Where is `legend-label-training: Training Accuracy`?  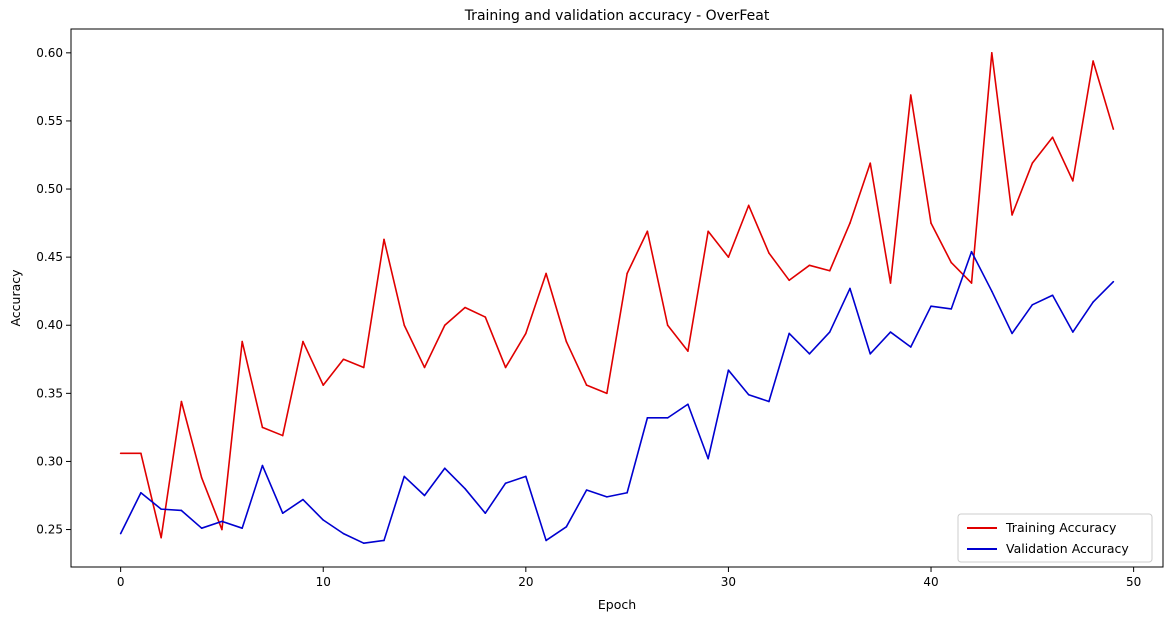
legend-label-training: Training Accuracy is located at coordinates (1061, 527).